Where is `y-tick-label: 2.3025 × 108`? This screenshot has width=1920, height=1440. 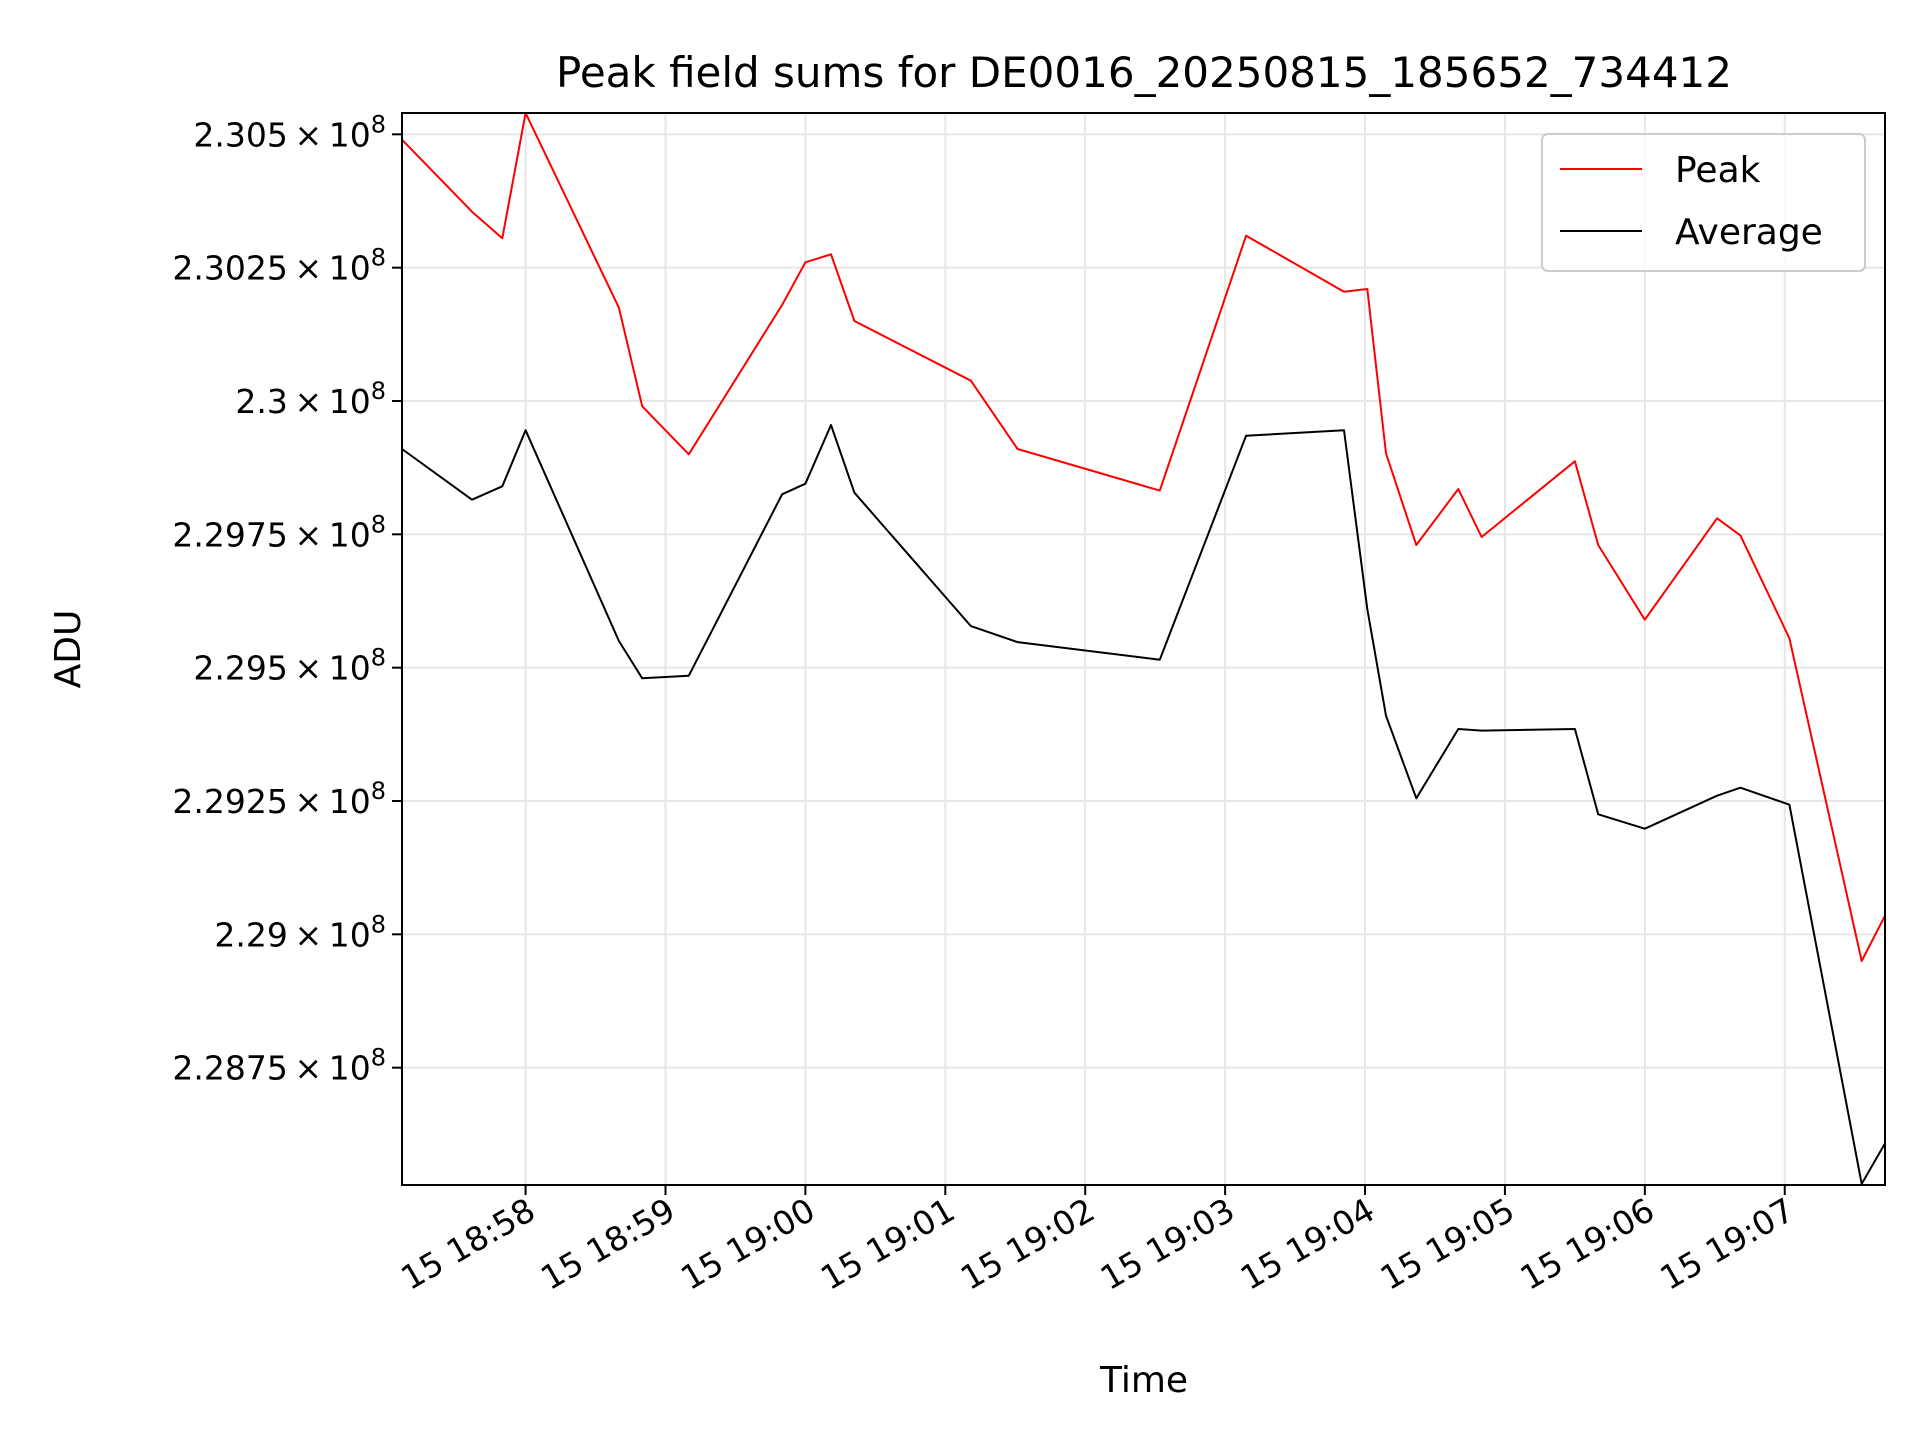 y-tick-label: 2.3025 × 108 is located at coordinates (279, 266).